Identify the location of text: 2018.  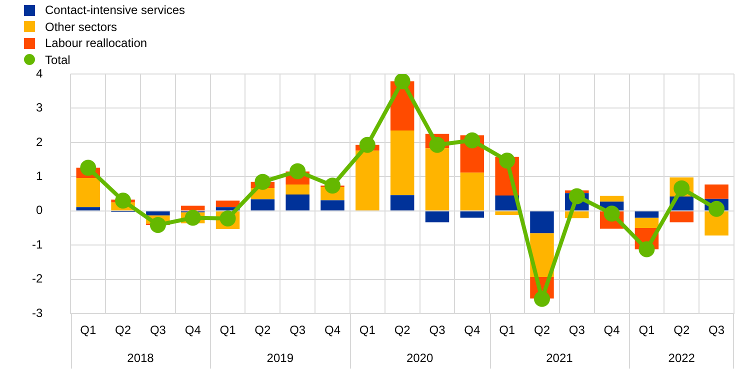
(140, 357).